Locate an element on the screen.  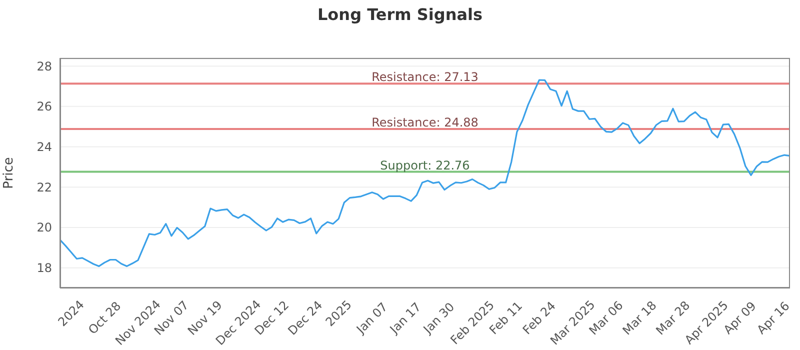
y-tick-label: 20 is located at coordinates (44, 227).